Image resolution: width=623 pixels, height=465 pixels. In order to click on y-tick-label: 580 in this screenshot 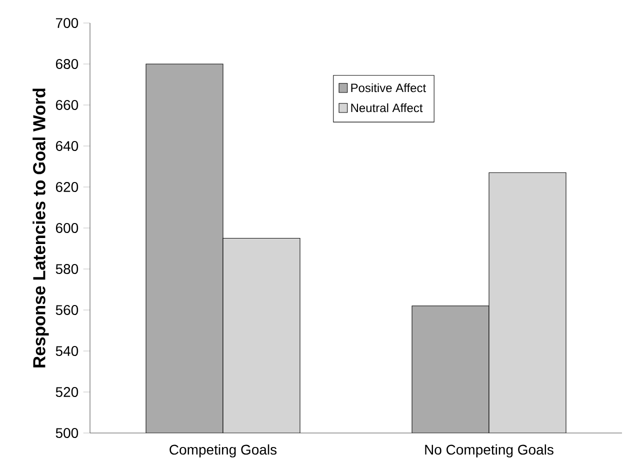, I will do `click(67, 269)`.